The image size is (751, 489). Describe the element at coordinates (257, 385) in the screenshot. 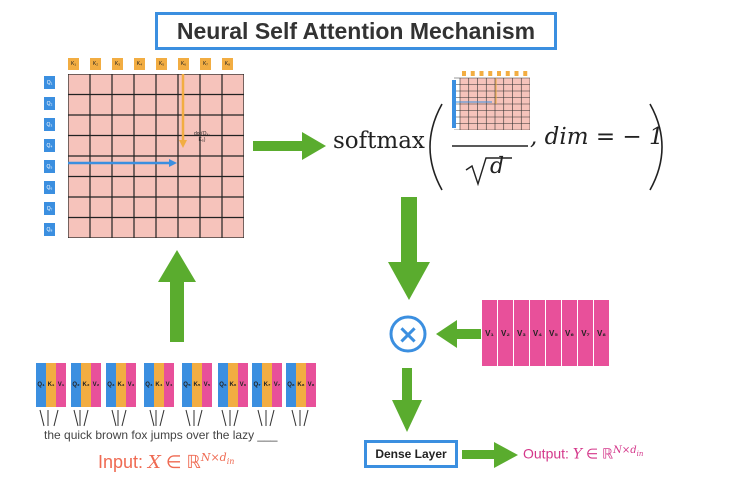

I see `token-cell: Q₇` at that location.